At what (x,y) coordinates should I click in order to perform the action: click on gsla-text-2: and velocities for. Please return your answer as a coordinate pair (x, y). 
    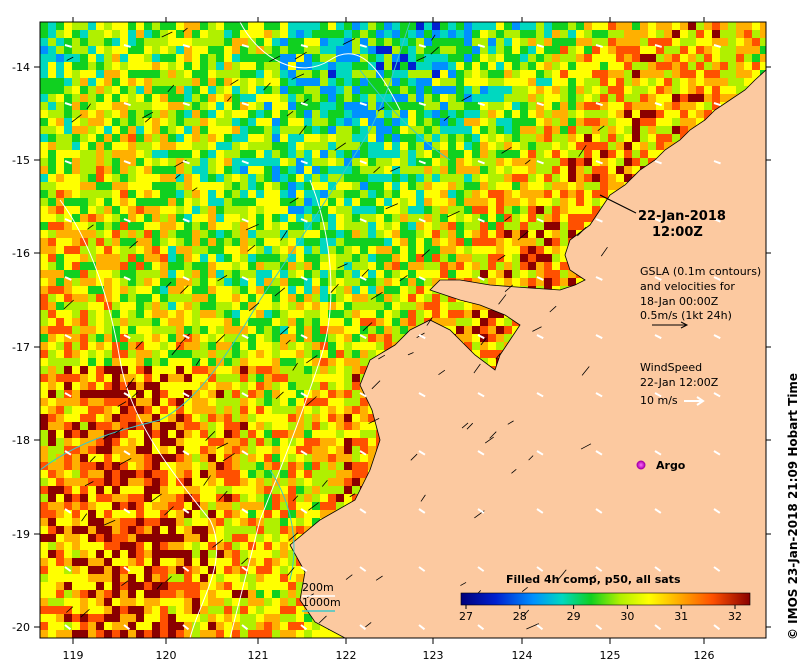
    Looking at the image, I should click on (687, 286).